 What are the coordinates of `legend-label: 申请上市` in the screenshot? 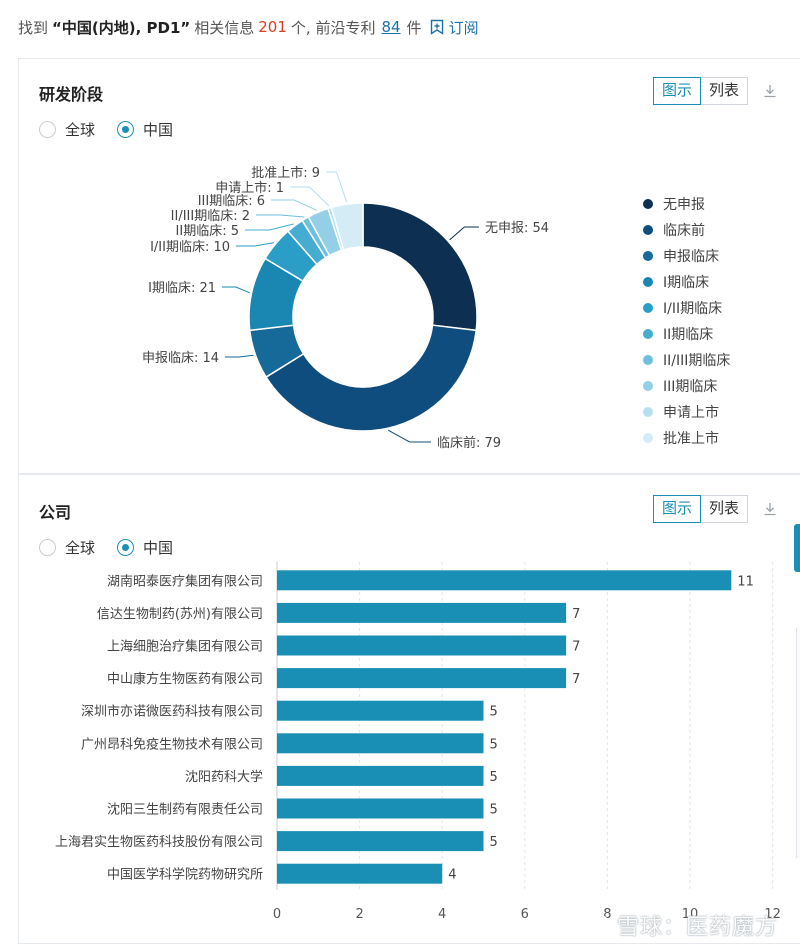 It's located at (691, 413).